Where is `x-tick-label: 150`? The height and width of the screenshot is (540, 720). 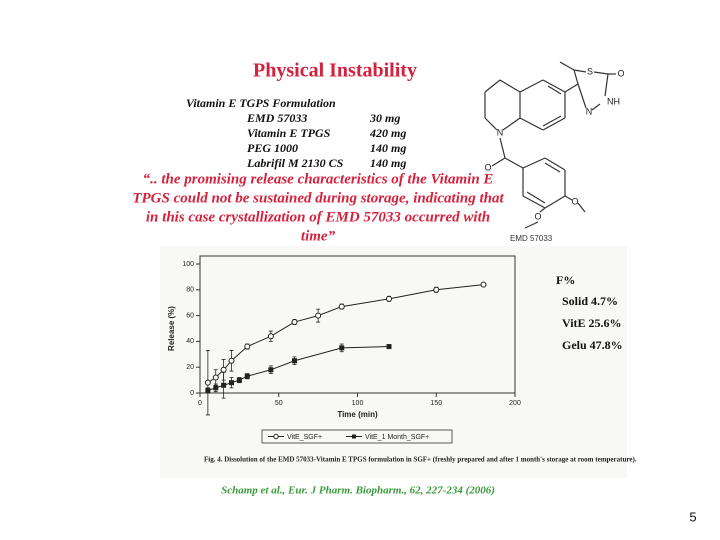
x-tick-label: 150 is located at coordinates (436, 403).